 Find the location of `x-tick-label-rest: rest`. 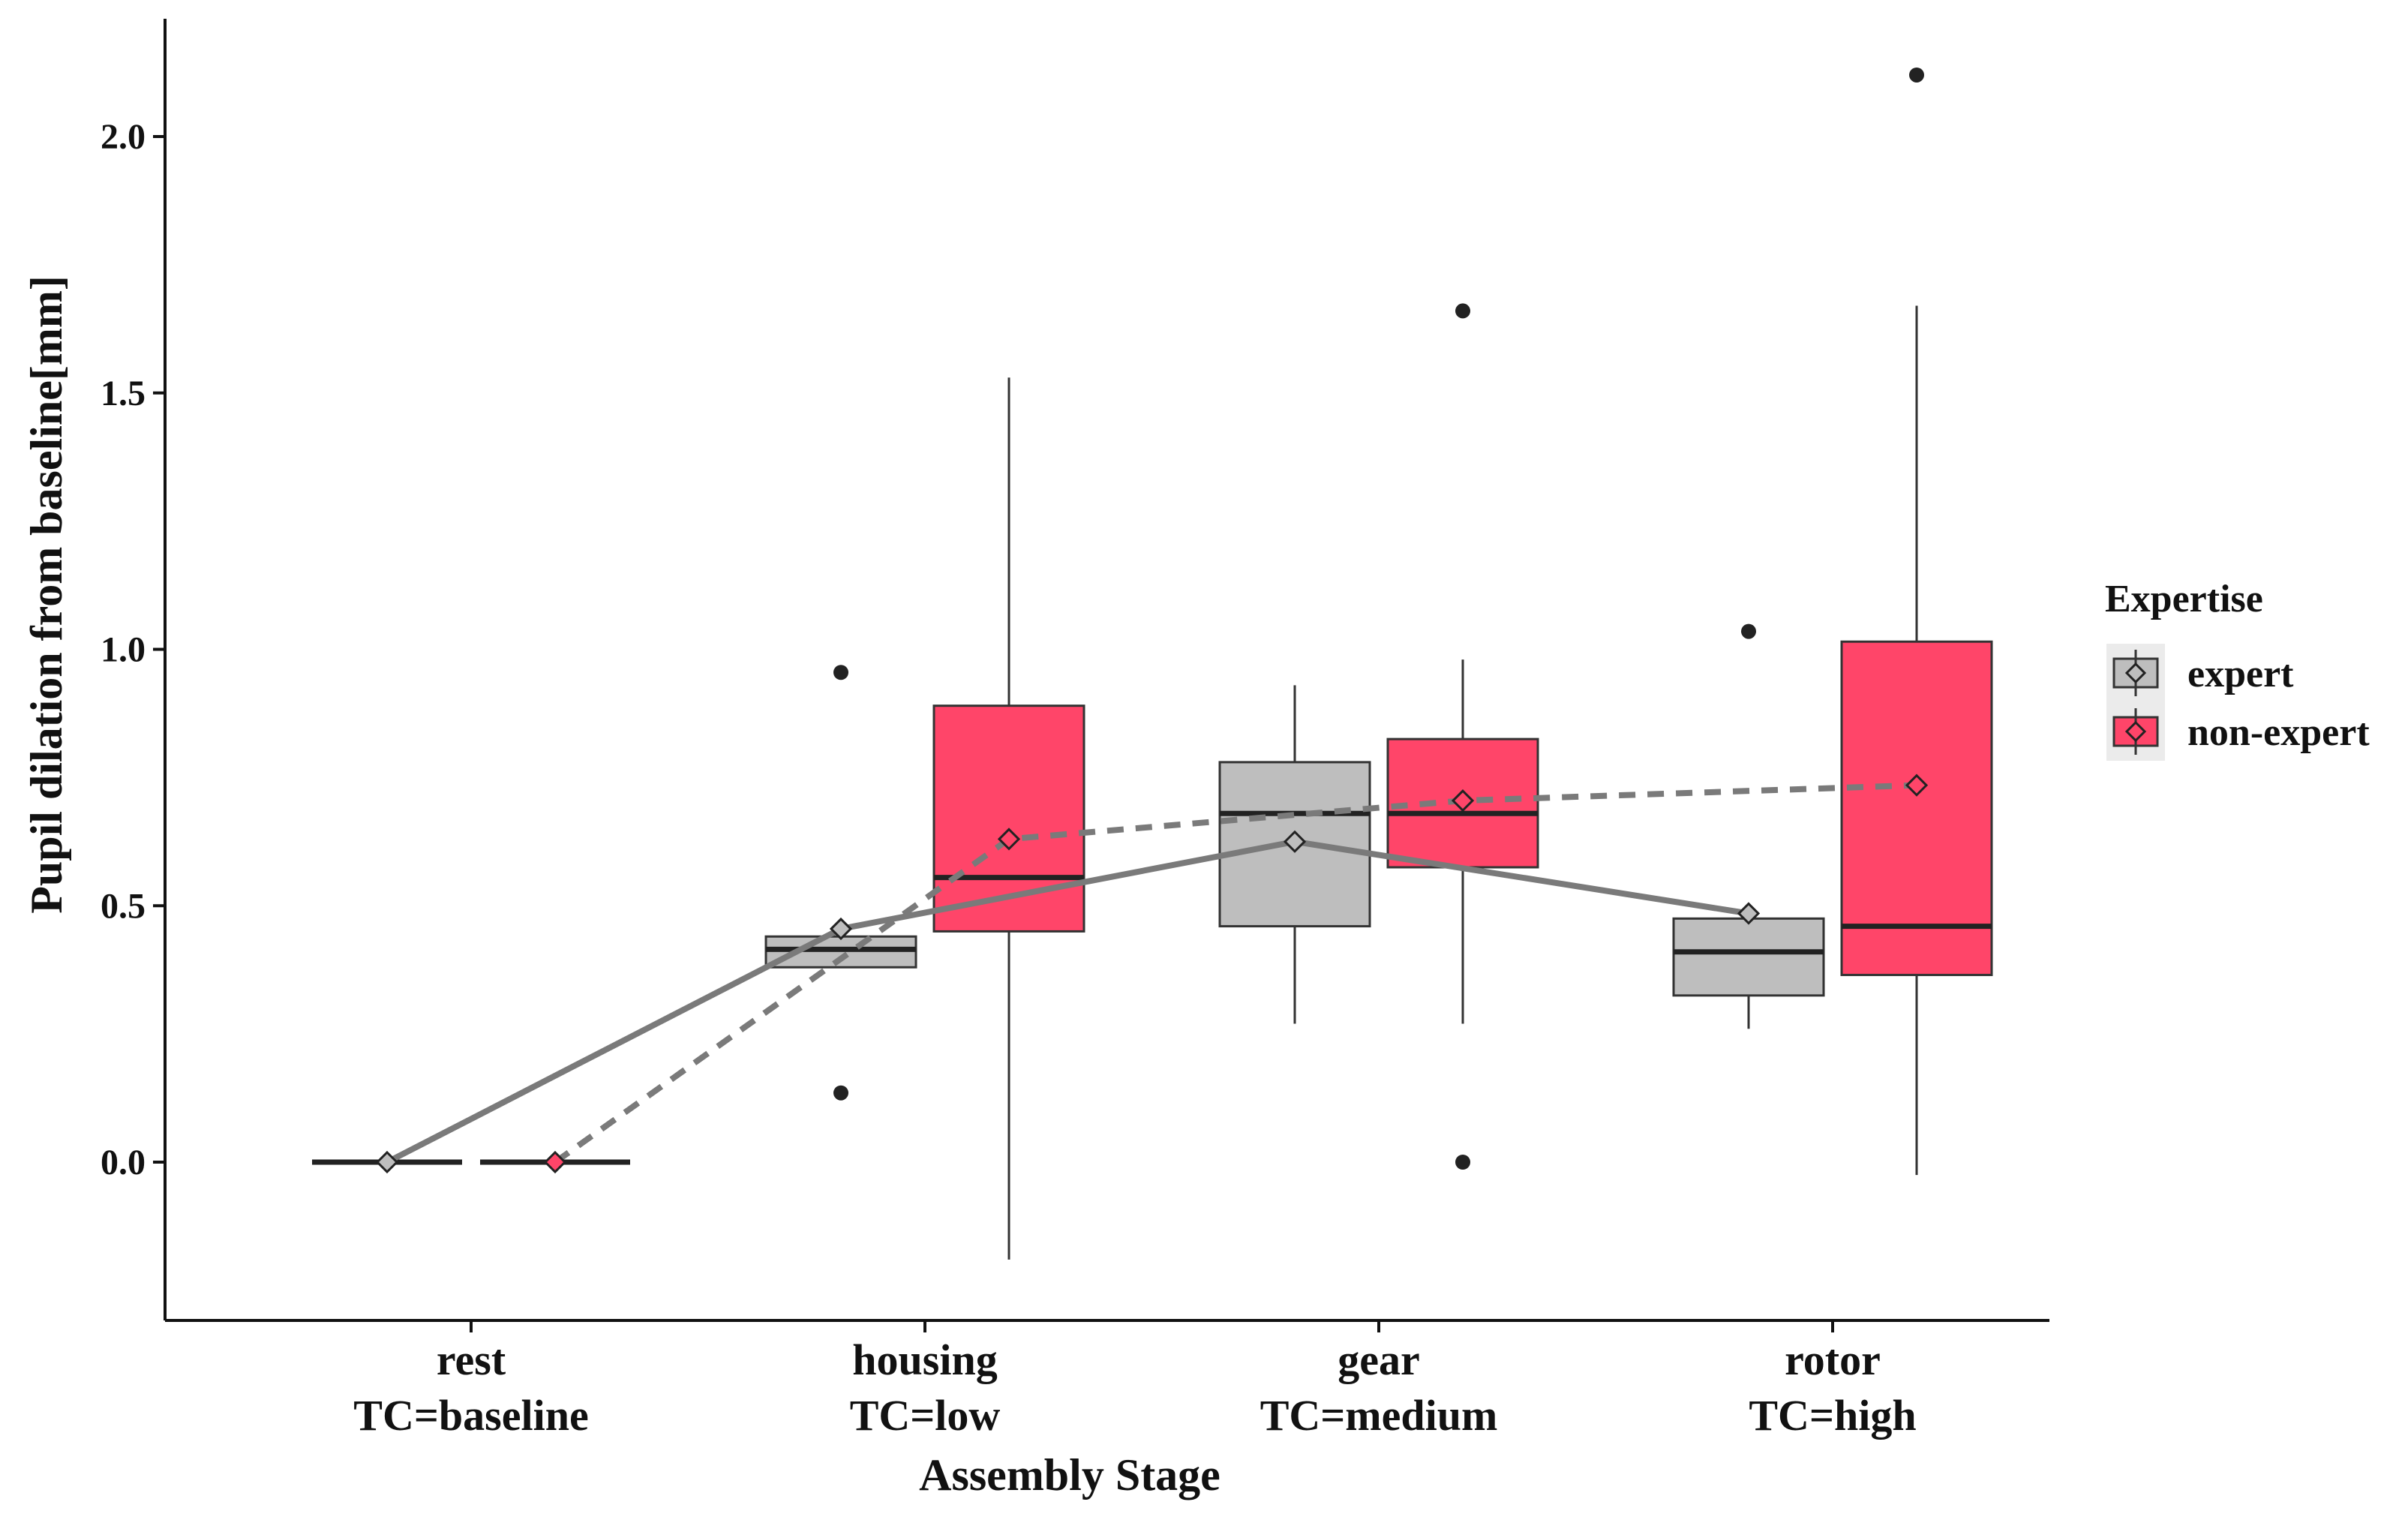

x-tick-label-rest: rest is located at coordinates (471, 1360).